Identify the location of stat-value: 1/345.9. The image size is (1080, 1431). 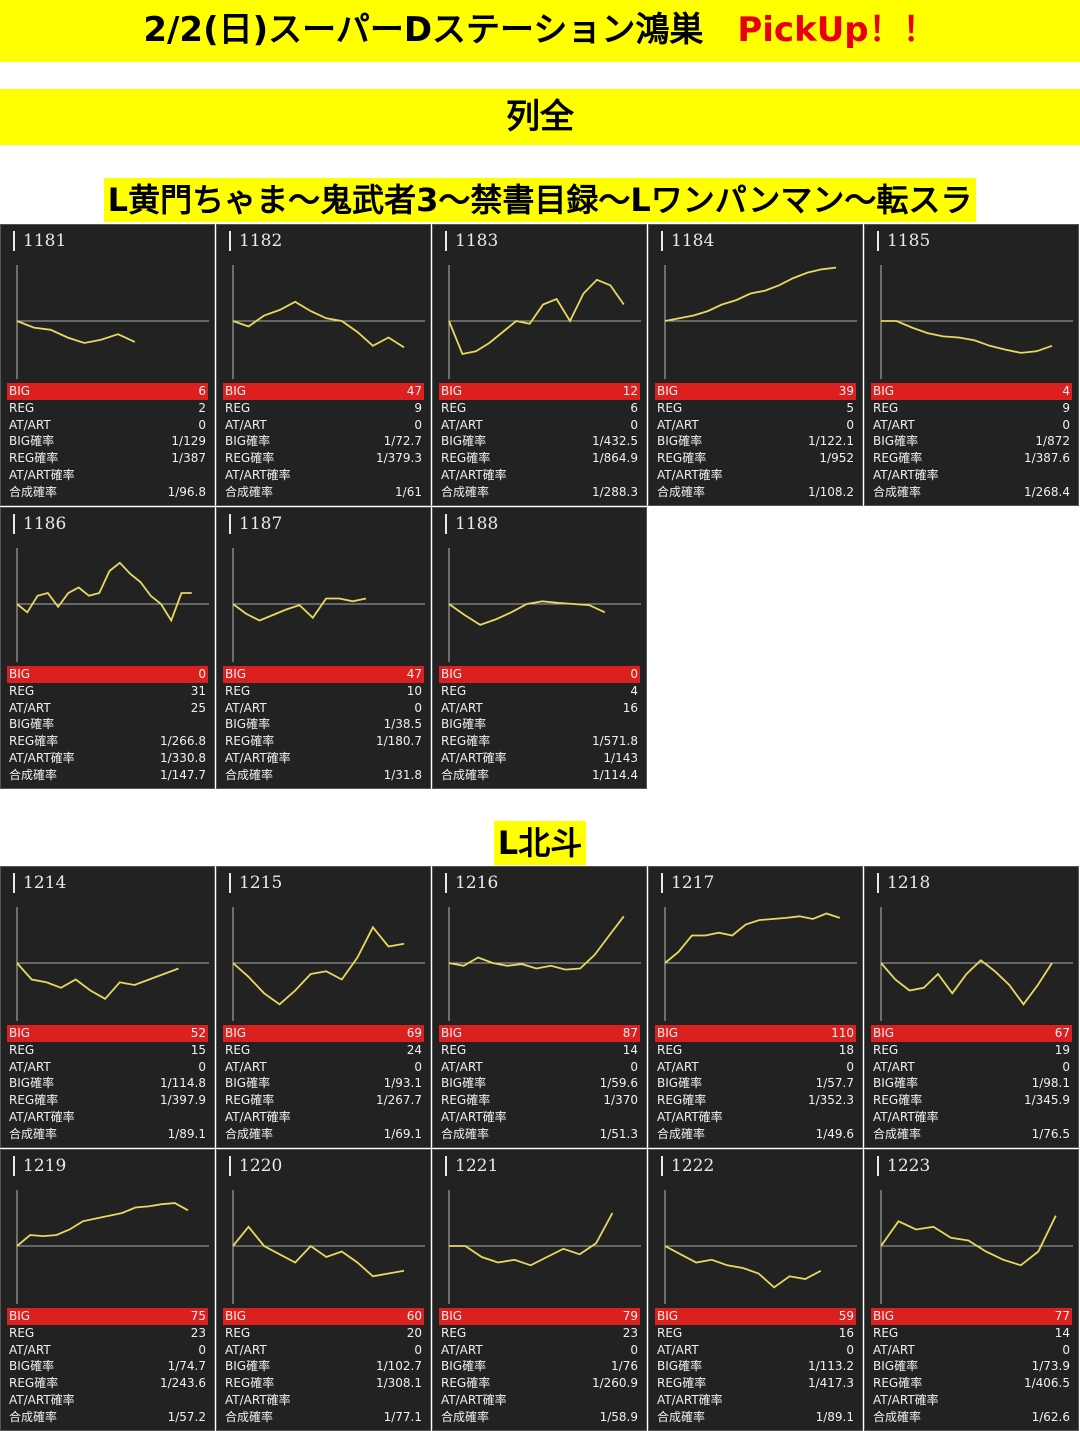
(1046, 1100).